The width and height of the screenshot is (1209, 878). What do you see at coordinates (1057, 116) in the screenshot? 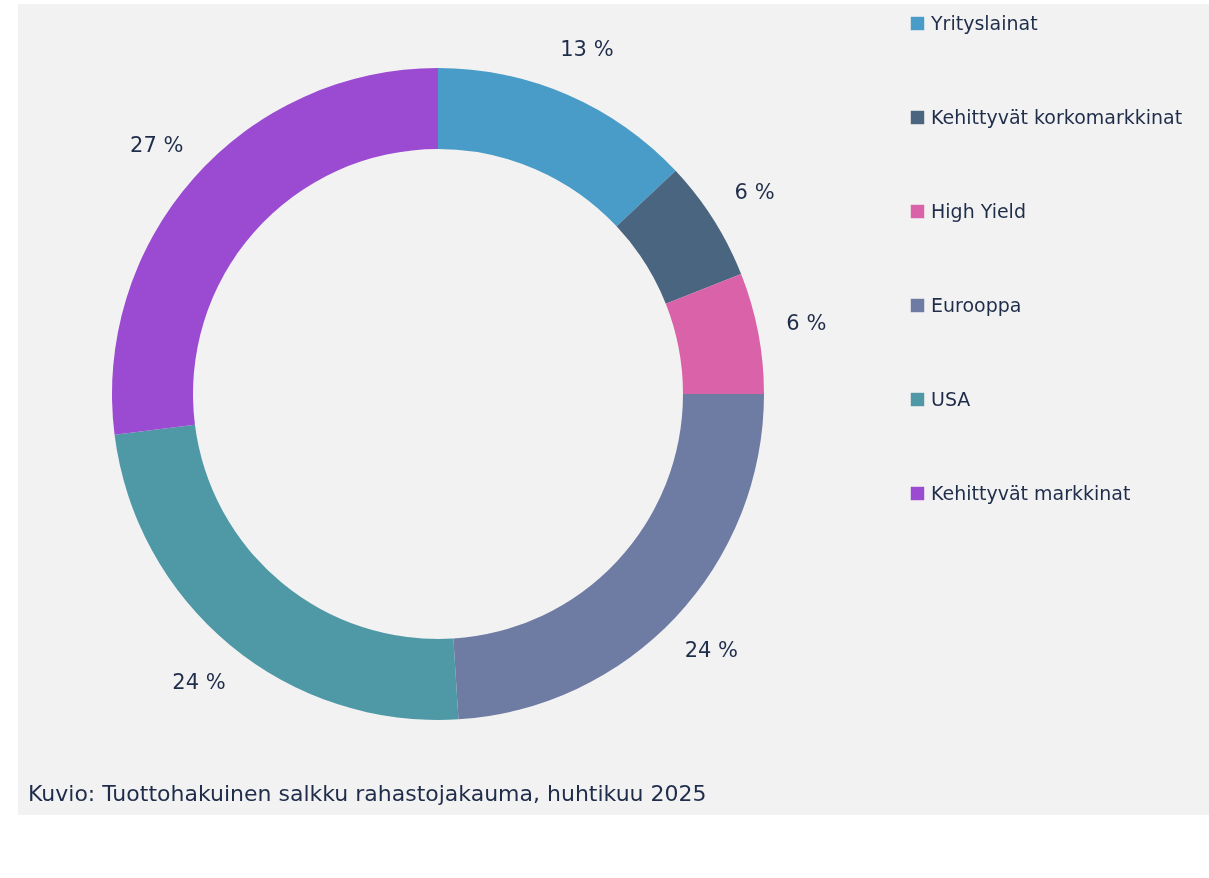
I see `legend-label: Kehittyvät korkomarkkinat` at bounding box center [1057, 116].